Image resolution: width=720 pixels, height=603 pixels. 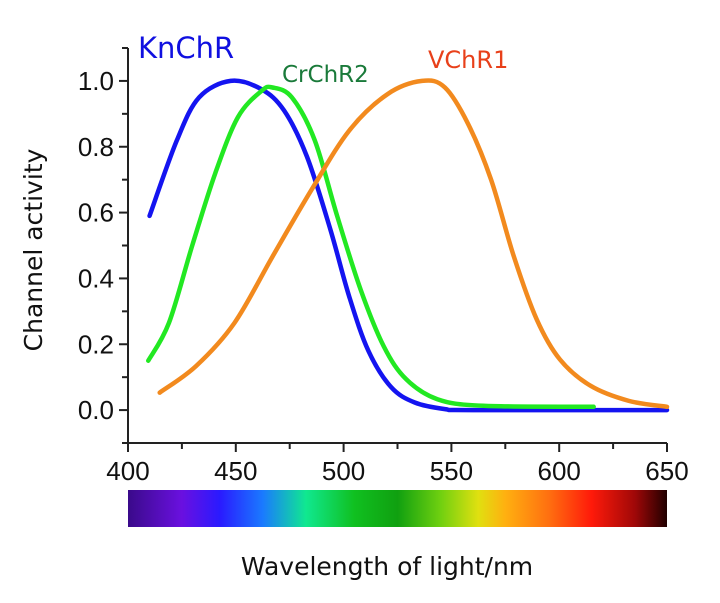 I want to click on y-axis-label: Channel activity, so click(x=33, y=249).